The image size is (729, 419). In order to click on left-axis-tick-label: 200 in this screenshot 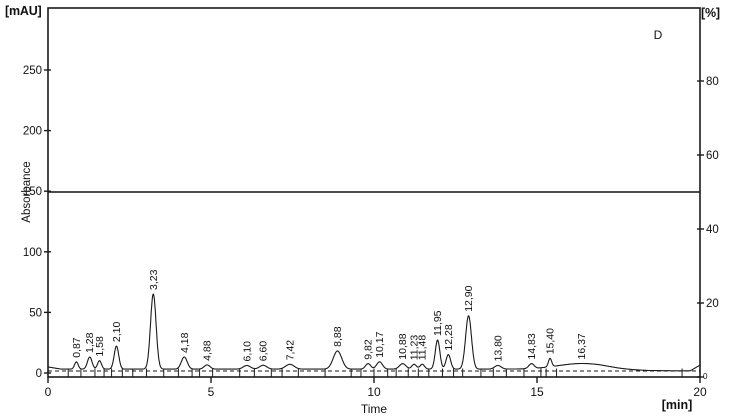, I will do `click(32, 132)`.